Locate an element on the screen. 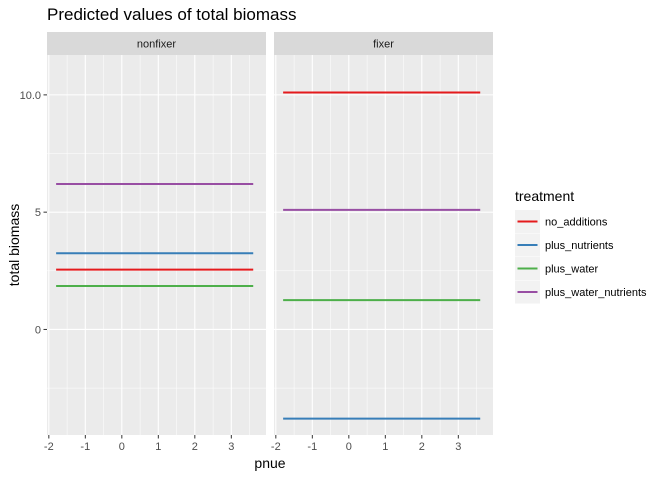 The width and height of the screenshot is (672, 480). legend-label: no_additions is located at coordinates (576, 223).